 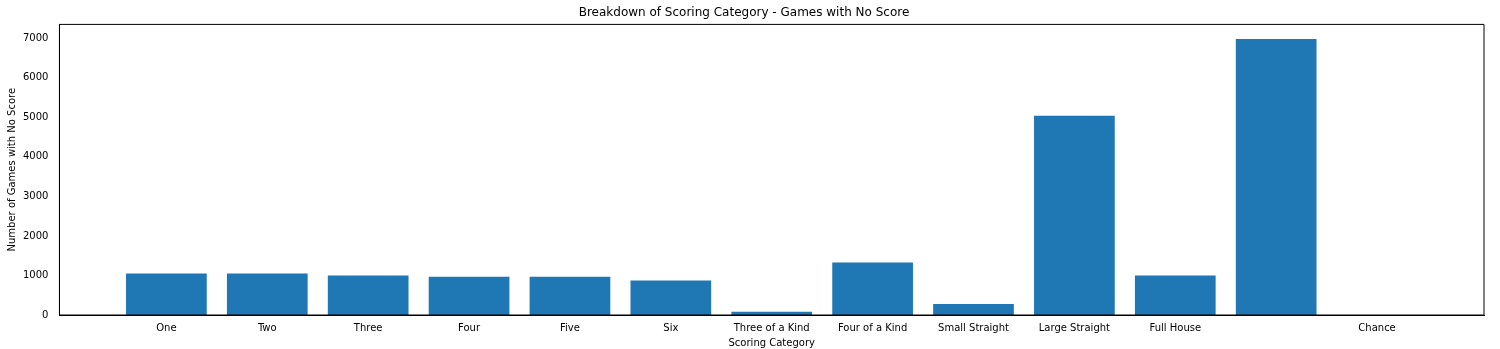 I want to click on x-tick-label: One, so click(x=166, y=327).